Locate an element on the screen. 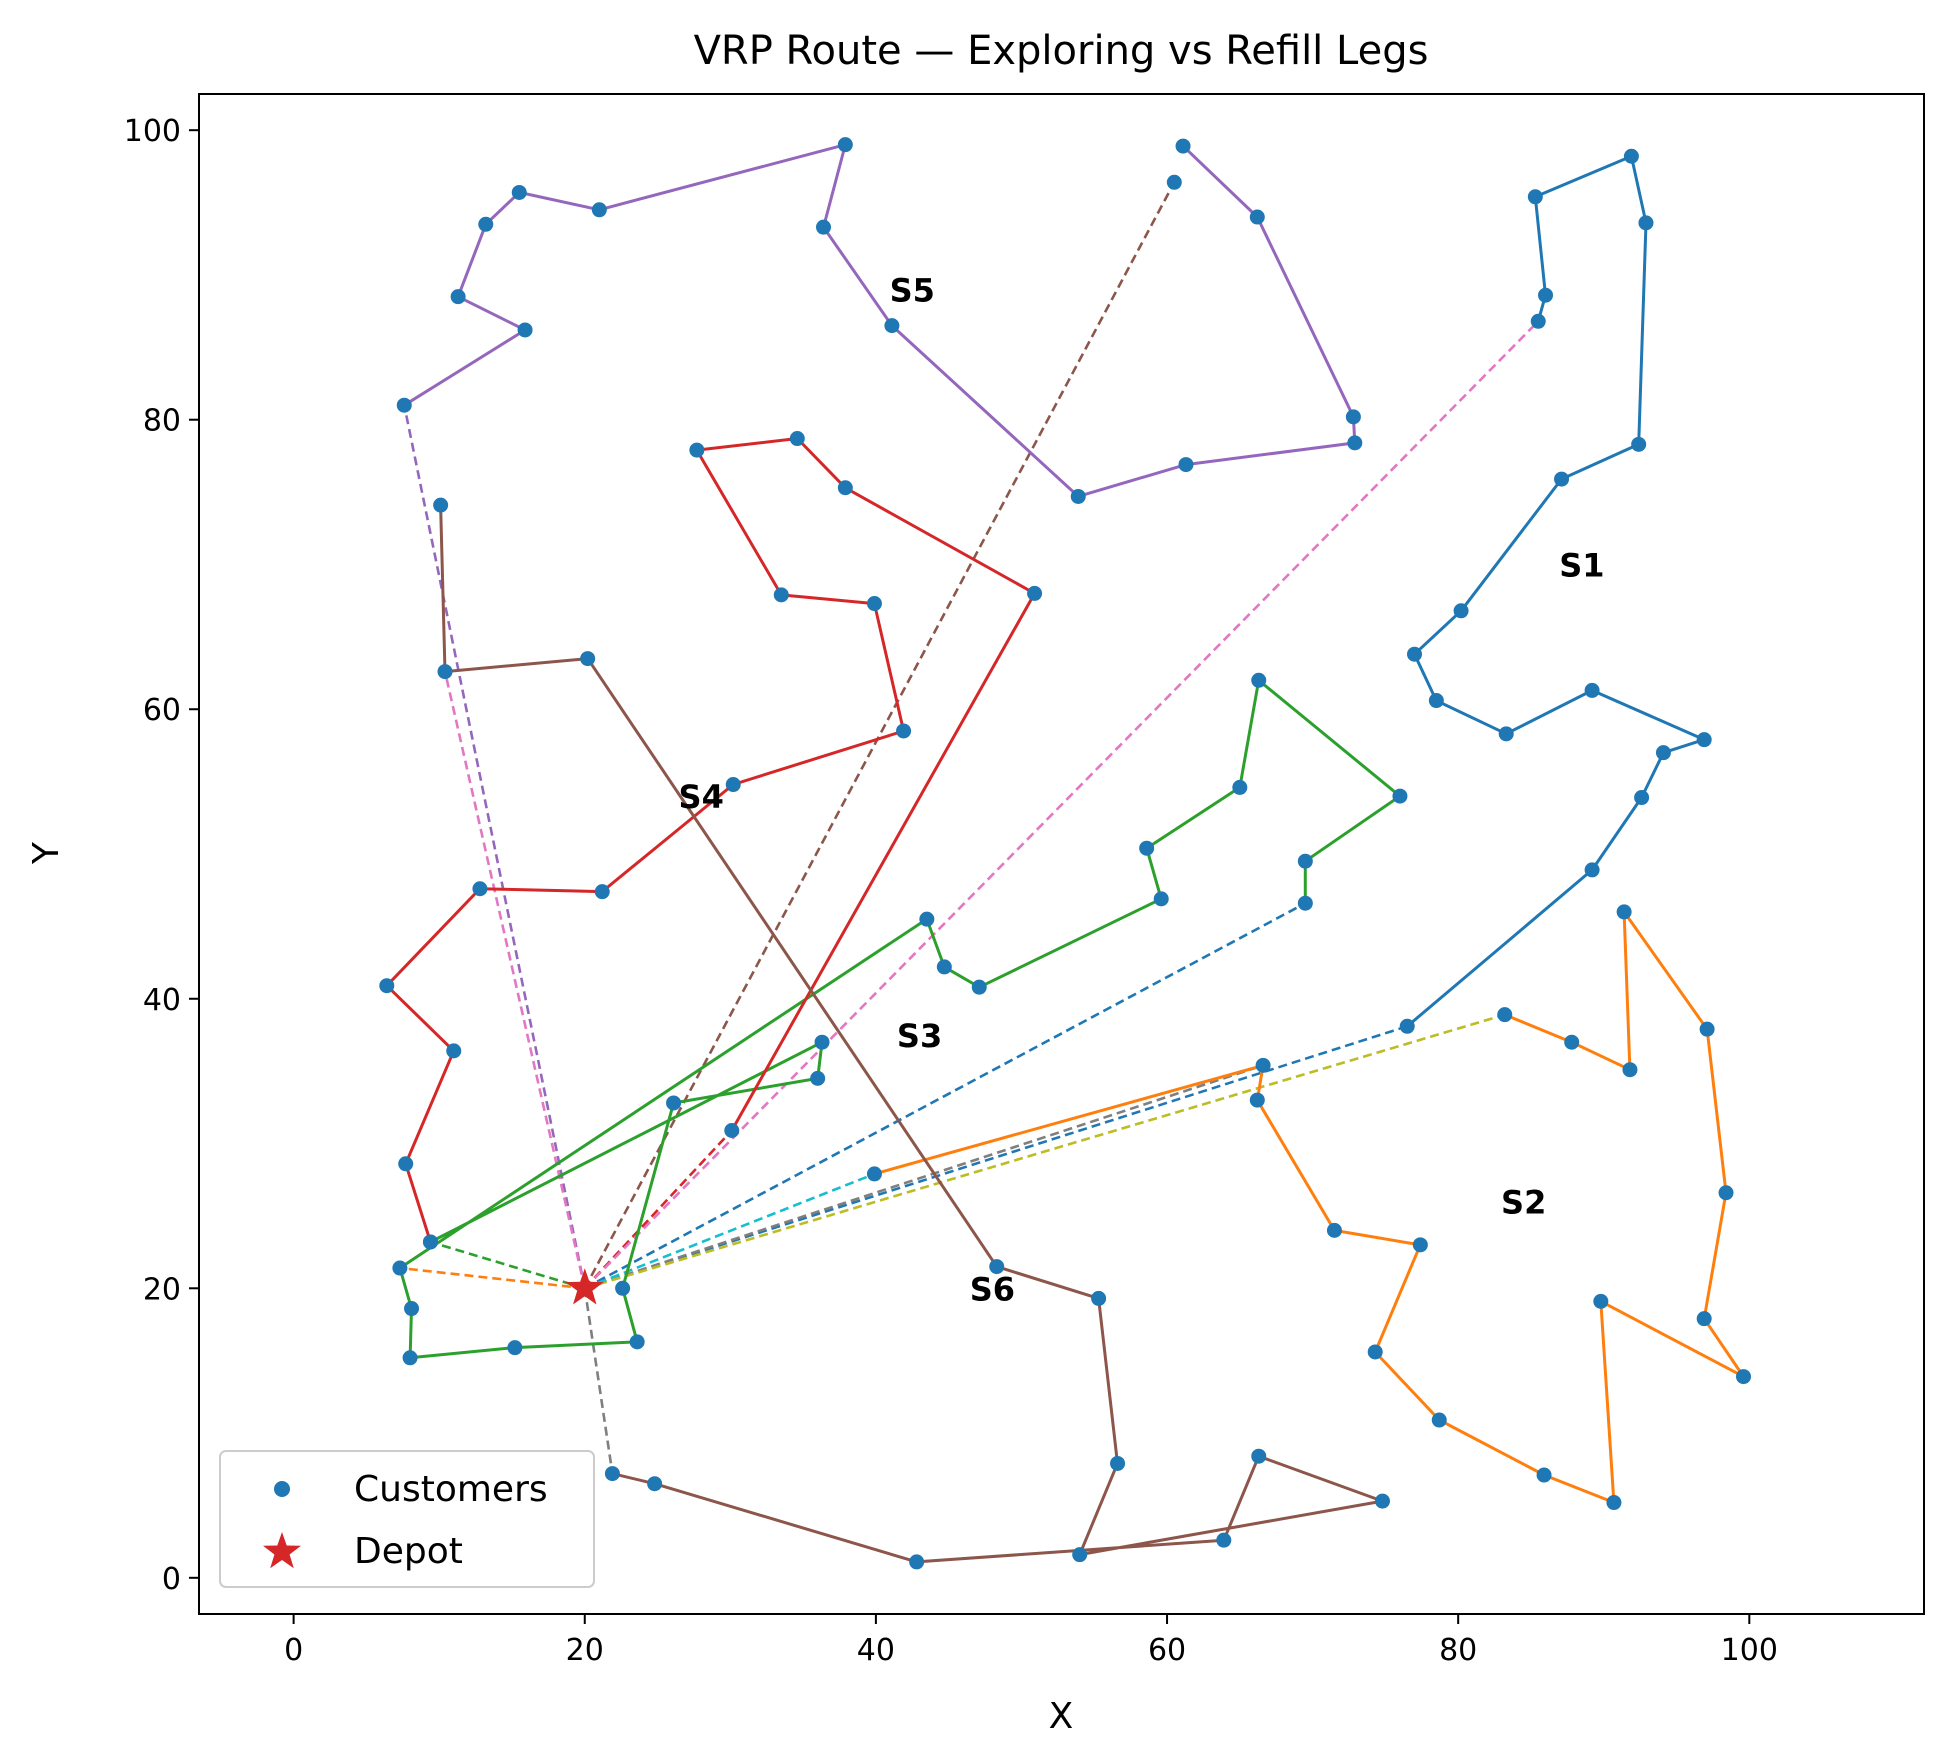 The image size is (1947, 1764). x-tick-label-20: 20 is located at coordinates (585, 1650).